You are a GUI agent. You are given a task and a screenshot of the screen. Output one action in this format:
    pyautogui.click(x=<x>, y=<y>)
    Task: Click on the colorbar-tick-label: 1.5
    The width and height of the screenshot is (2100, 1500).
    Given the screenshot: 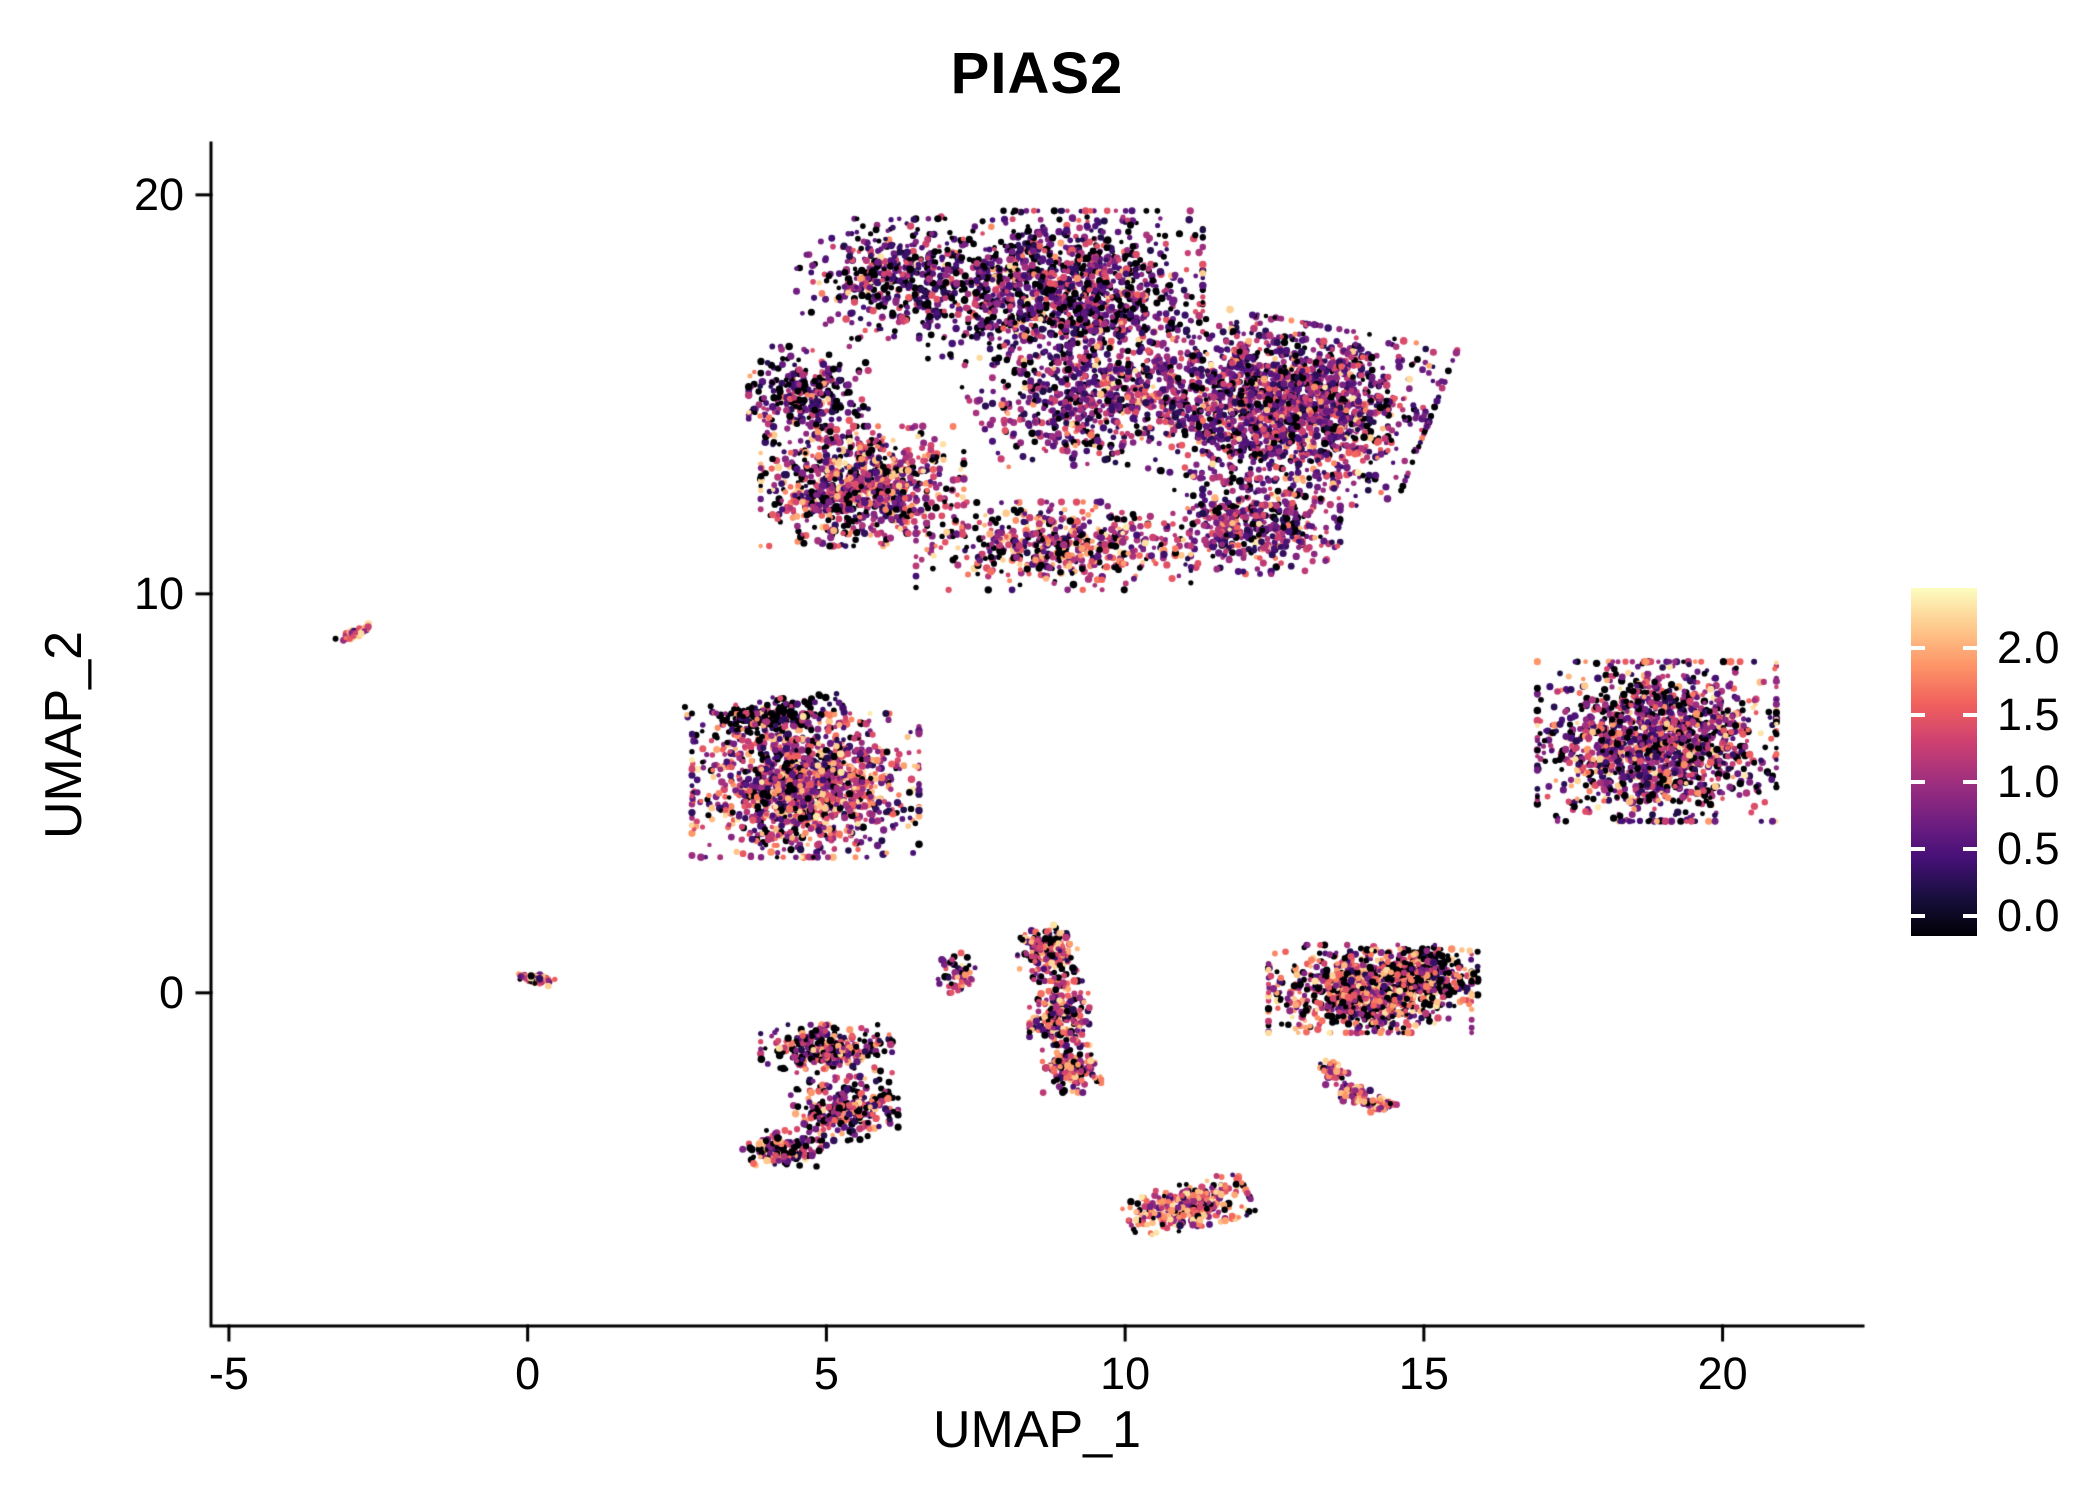 What is the action you would take?
    pyautogui.click(x=2028, y=715)
    